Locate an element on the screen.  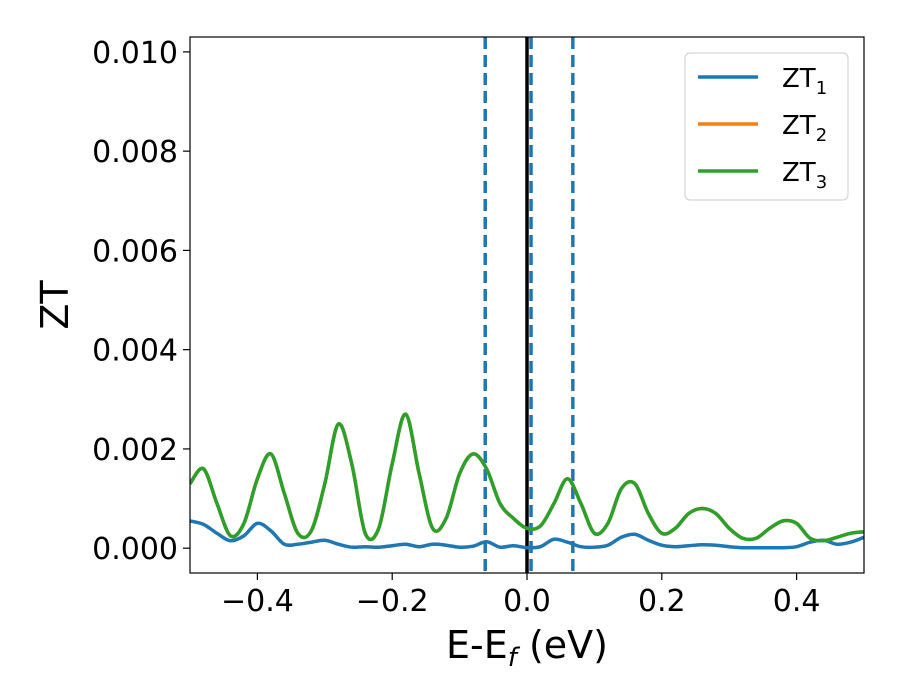
x-tick-label: 0.2 is located at coordinates (662, 601).